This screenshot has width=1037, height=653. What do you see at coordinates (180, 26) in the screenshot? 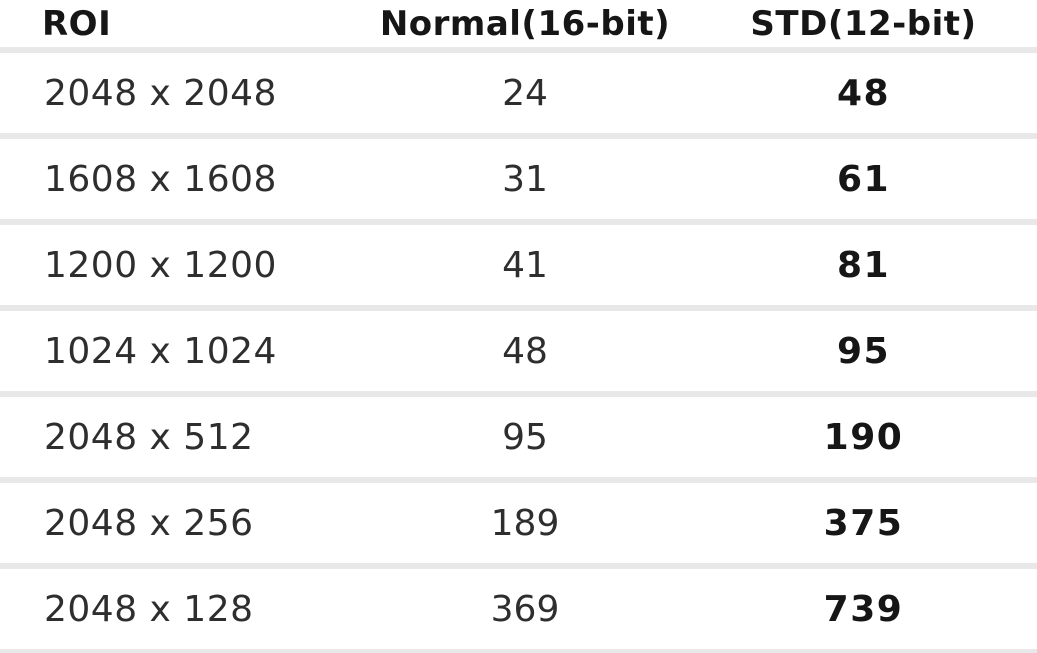
I see `column-header-roi: ROI` at bounding box center [180, 26].